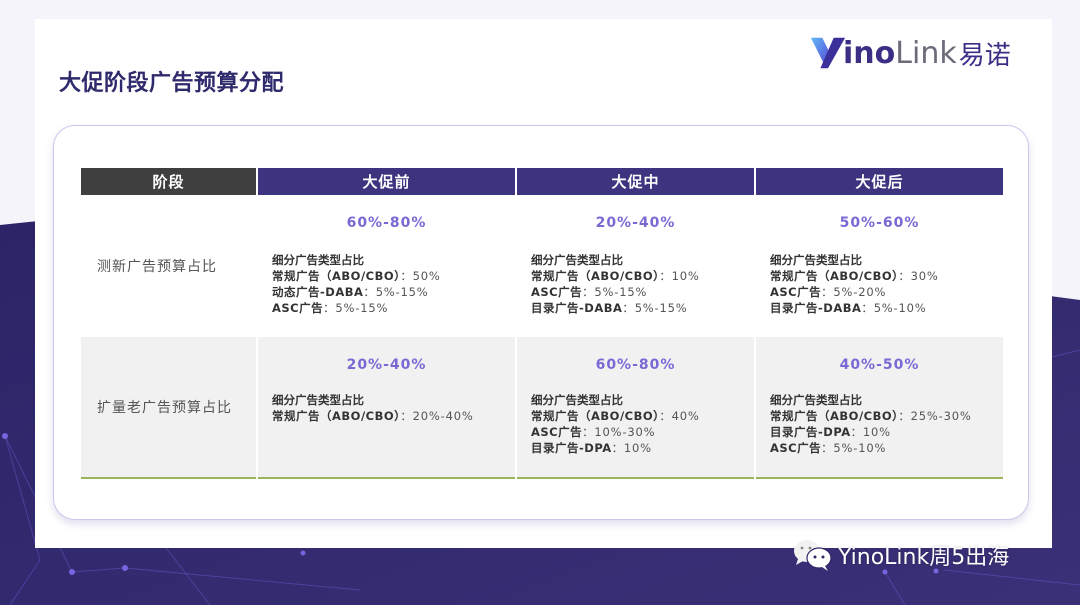  I want to click on breakdown-item: ASC广告：5%-10%, so click(886, 448).